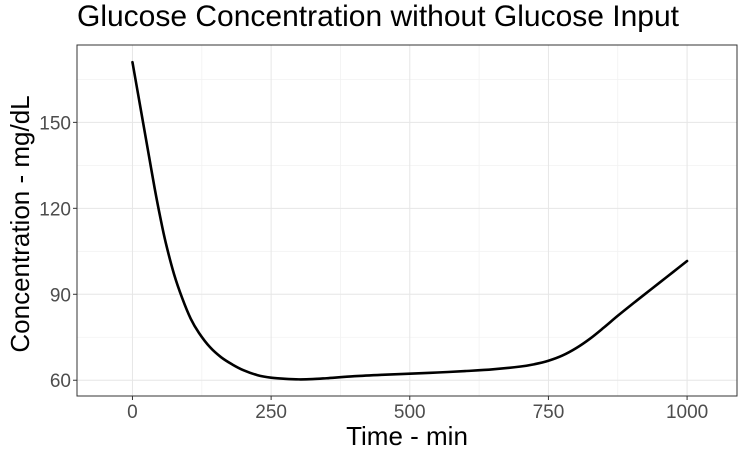 This screenshot has height=456, width=745. Describe the element at coordinates (132, 412) in the screenshot. I see `x-tick-label: 0` at that location.